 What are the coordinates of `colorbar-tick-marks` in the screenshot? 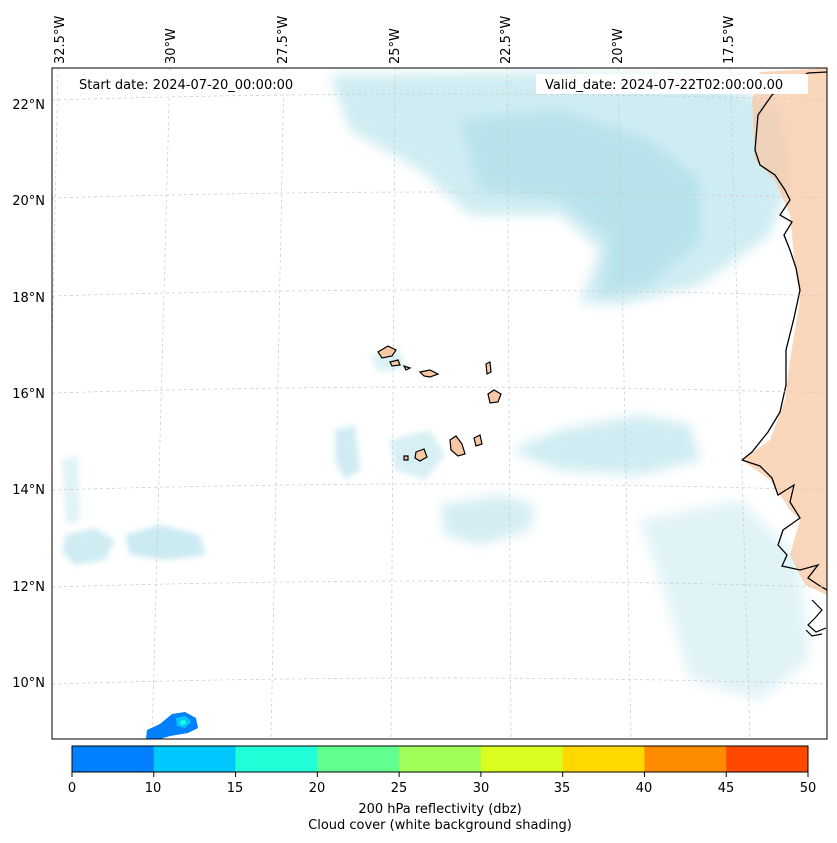 It's located at (440, 774).